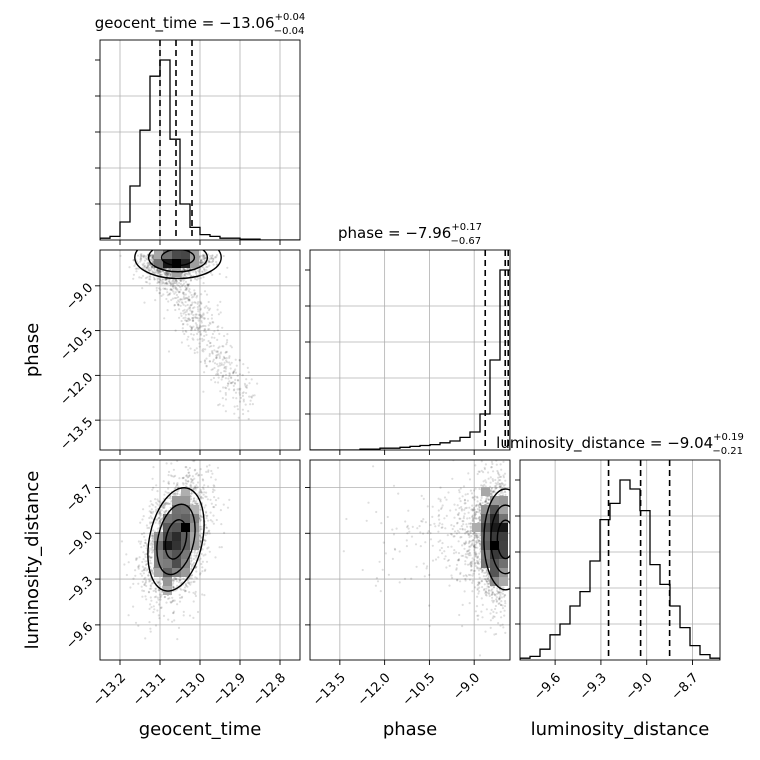 The width and height of the screenshot is (760, 760). I want to click on panel-area, so click(200, 350).